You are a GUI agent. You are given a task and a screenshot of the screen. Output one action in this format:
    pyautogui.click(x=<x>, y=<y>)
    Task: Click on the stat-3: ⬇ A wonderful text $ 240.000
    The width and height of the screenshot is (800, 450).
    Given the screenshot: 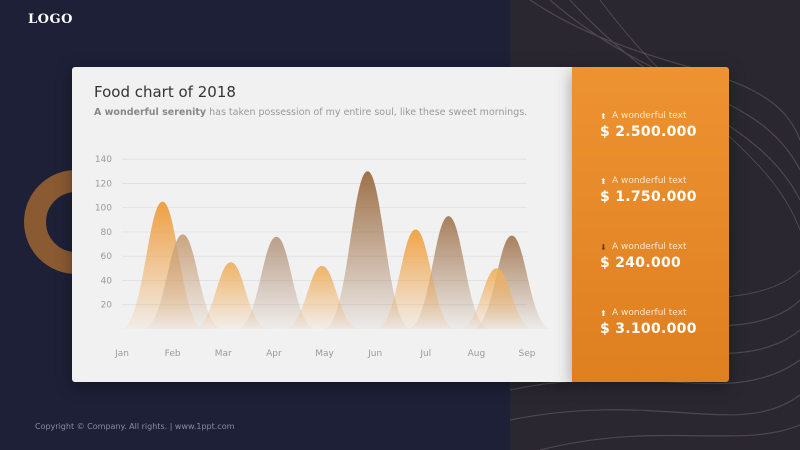 What is the action you would take?
    pyautogui.click(x=643, y=256)
    